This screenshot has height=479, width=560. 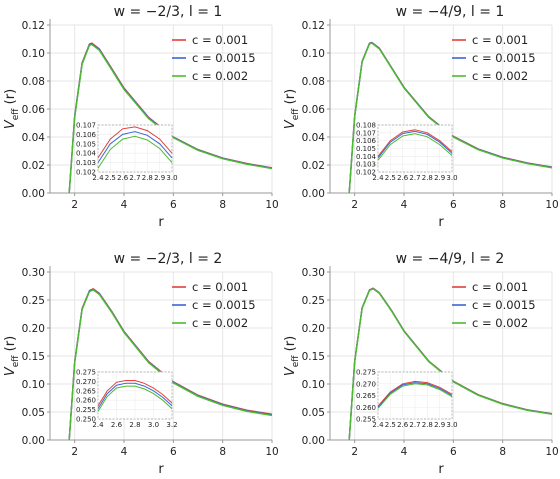 What do you see at coordinates (313, 166) in the screenshot?
I see `y-tick-label: 0.02` at bounding box center [313, 166].